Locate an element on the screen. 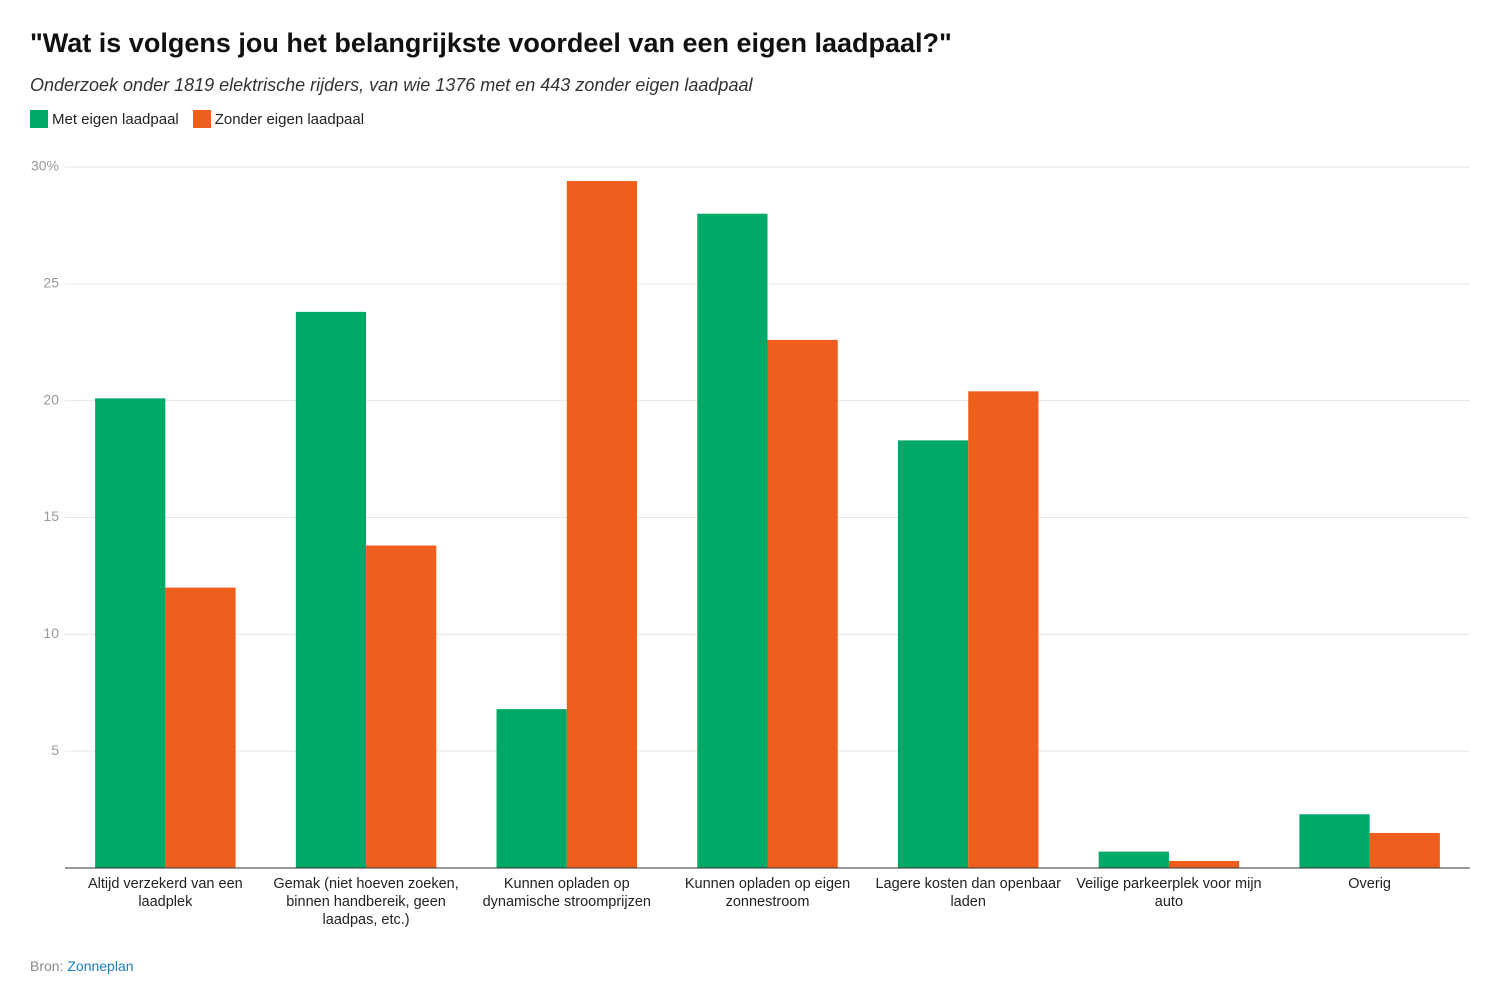 Image resolution: width=1500 pixels, height=1000 pixels. legend-item: Zonder eigen laadpaal is located at coordinates (278, 119).